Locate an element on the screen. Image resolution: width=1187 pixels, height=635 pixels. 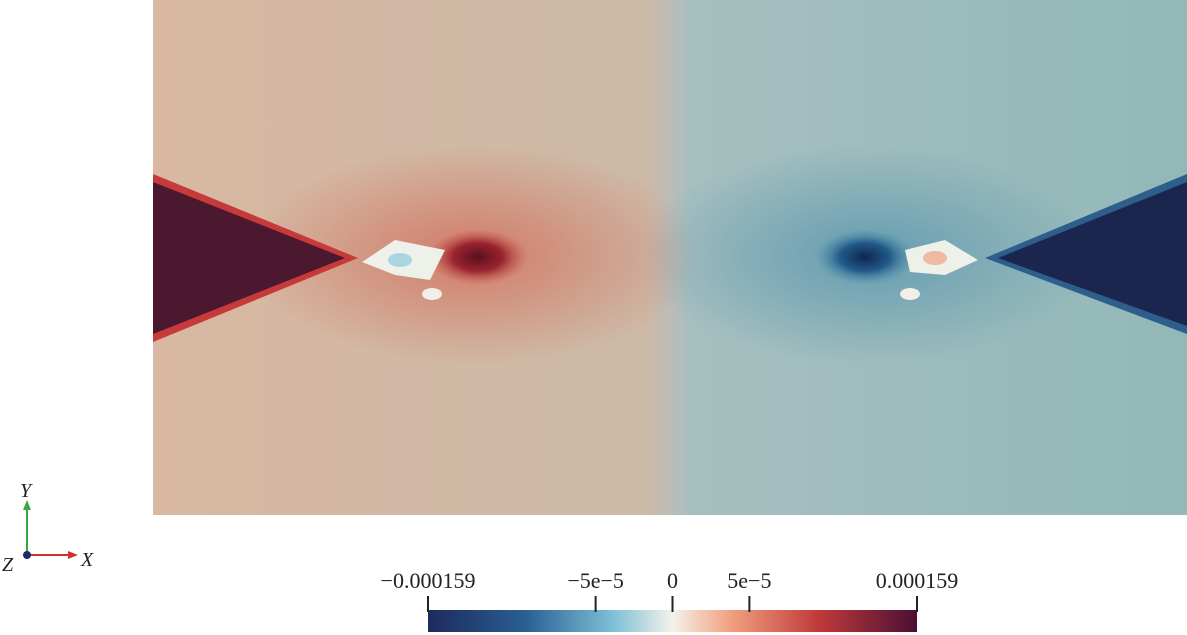
y-axis-label: Y is located at coordinates (26, 491).